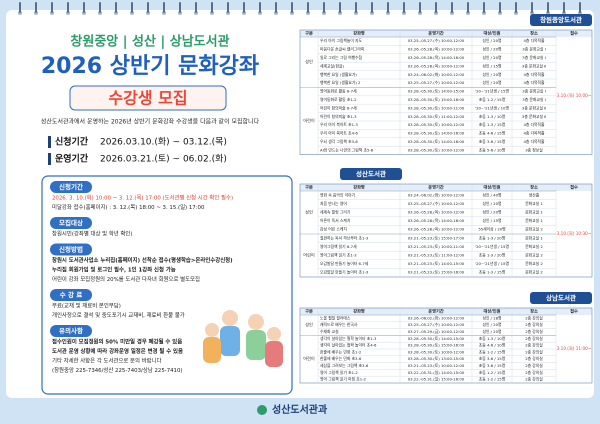 The width and height of the screenshot is (600, 424). Describe the element at coordinates (344, 263) in the screenshot. I see `cell: 오감발달 만들기 놀이터 6-7세` at that location.